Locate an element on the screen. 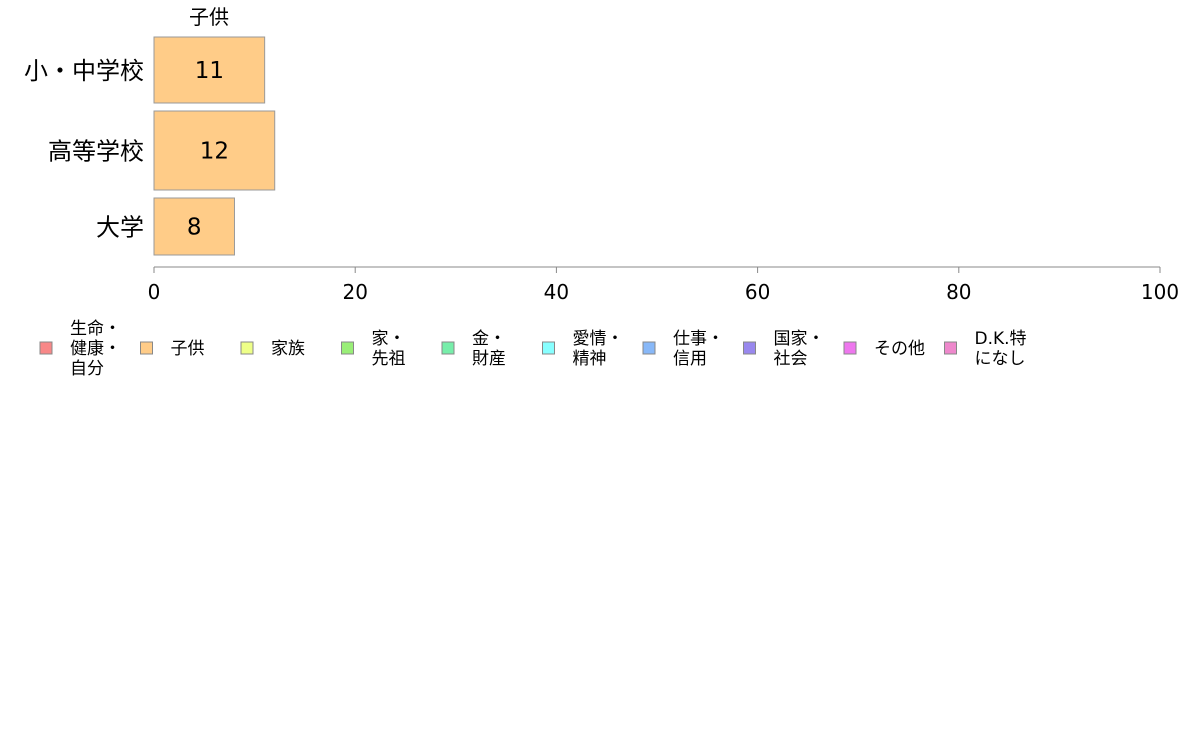 The width and height of the screenshot is (1188, 740). legend-label: 先祖 is located at coordinates (389, 359).